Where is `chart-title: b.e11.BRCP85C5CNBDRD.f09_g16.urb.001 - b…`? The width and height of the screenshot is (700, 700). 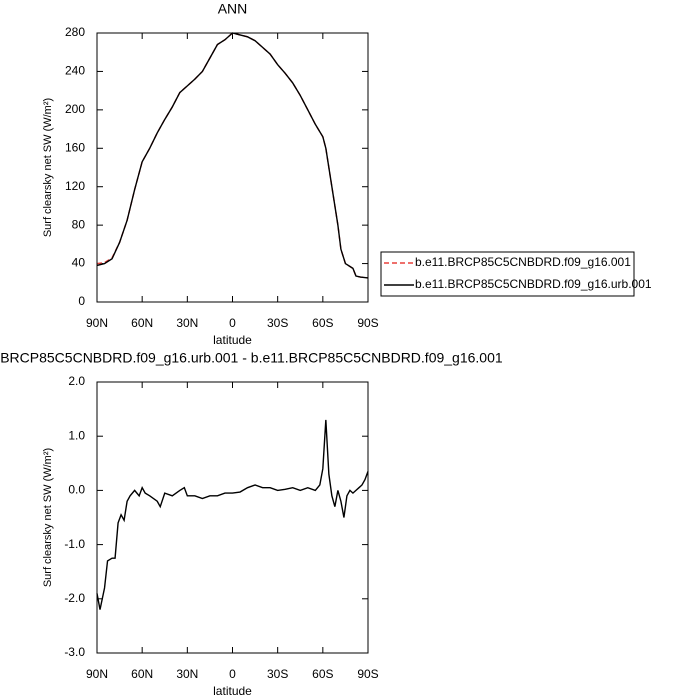
chart-title: b.e11.BRCP85C5CNBDRD.f09_g16.urb.001 - b… is located at coordinates (251, 358).